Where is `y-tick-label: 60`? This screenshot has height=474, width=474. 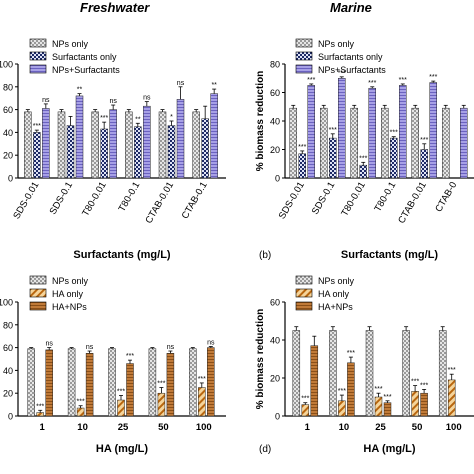 y-tick-label: 60 is located at coordinates (8, 348).